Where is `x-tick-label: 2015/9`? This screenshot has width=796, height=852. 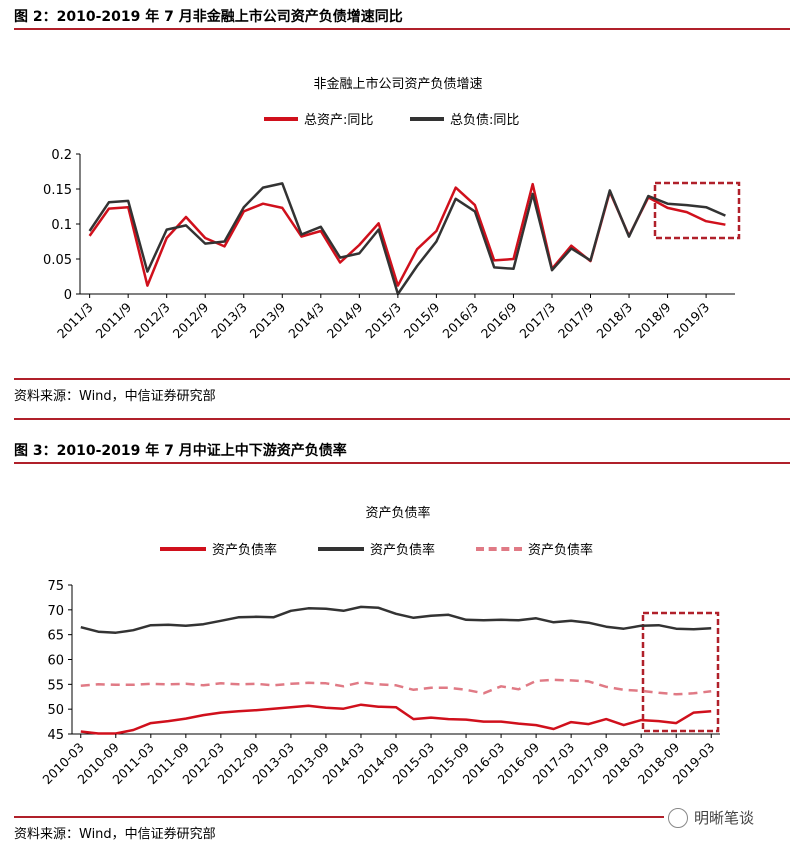 x-tick-label: 2015/9 is located at coordinates (422, 320).